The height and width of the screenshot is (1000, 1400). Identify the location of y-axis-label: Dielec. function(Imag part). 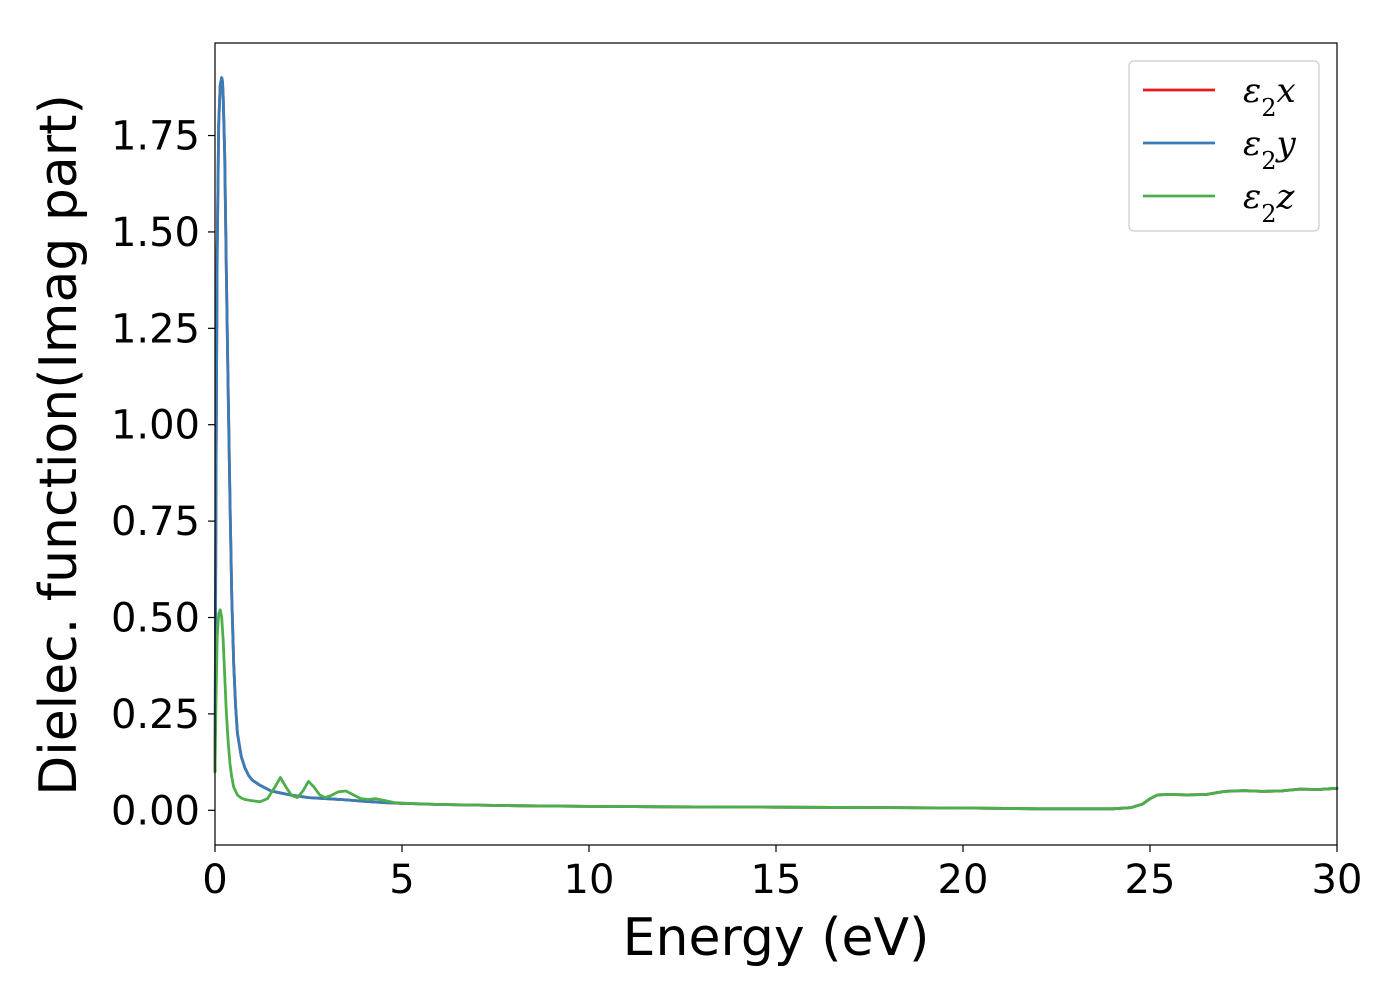
(59, 445).